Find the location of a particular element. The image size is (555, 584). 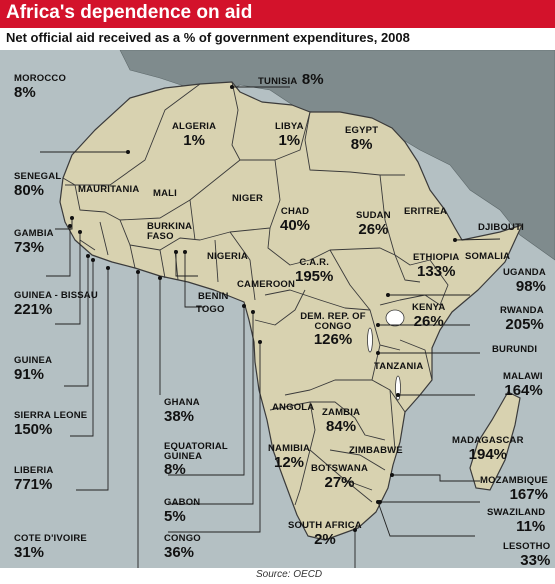

label-tanzania: TANZANIA is located at coordinates (399, 366).